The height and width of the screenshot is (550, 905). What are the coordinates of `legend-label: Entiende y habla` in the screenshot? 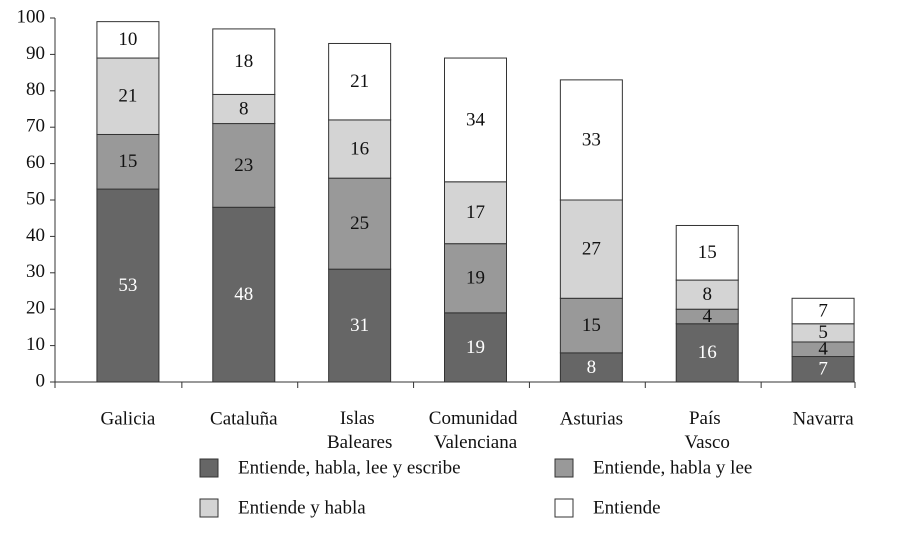 It's located at (302, 507).